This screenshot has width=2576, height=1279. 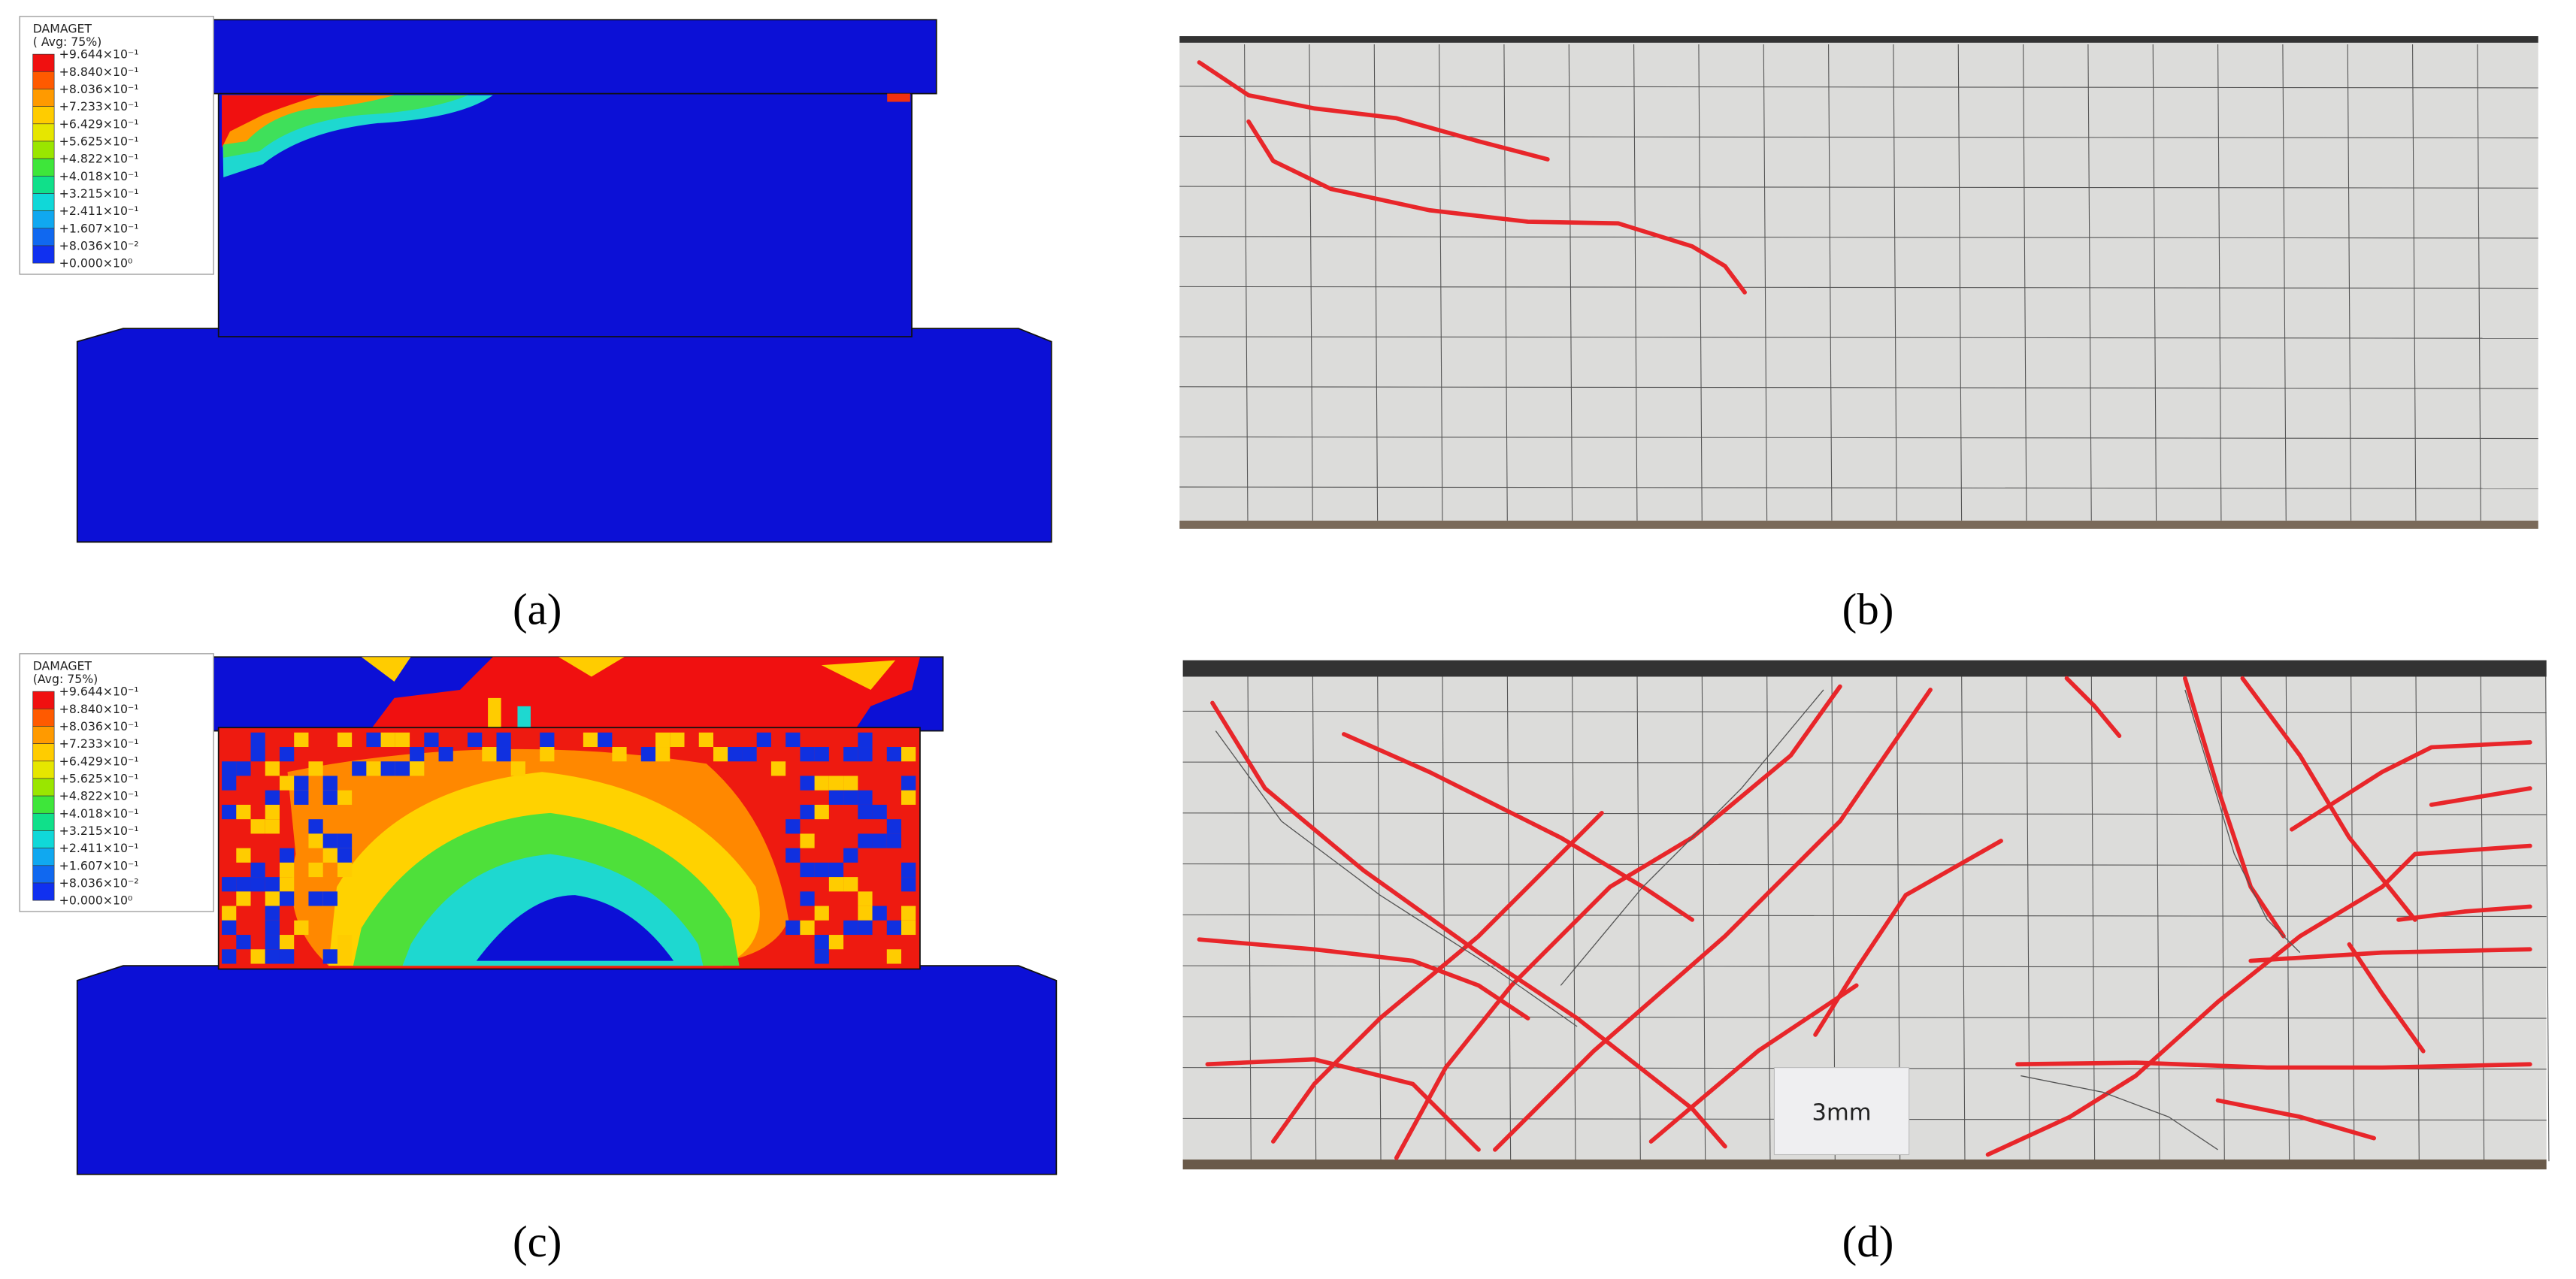 I want to click on legend-label: +4.018×10⁻¹, so click(x=99, y=176).